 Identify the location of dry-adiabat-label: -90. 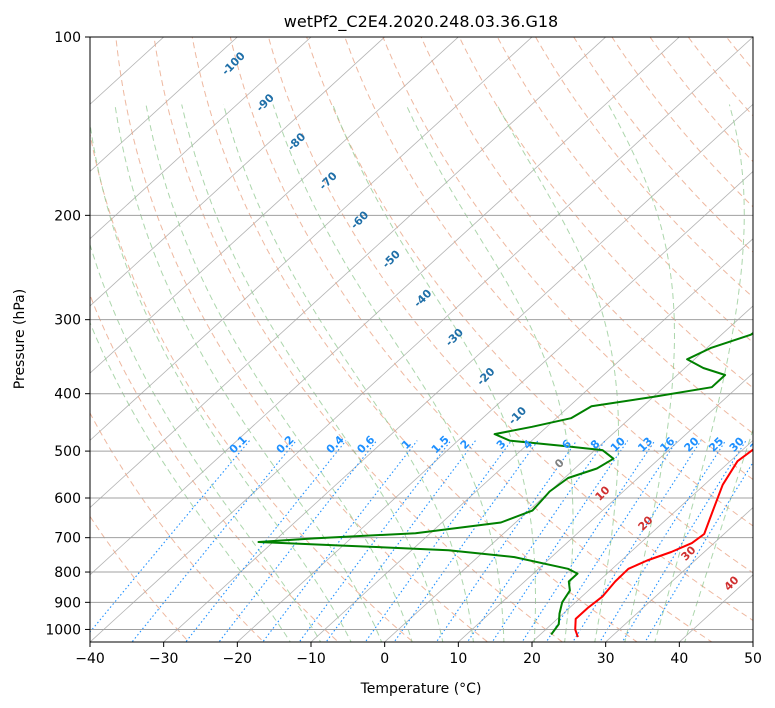
(265, 102).